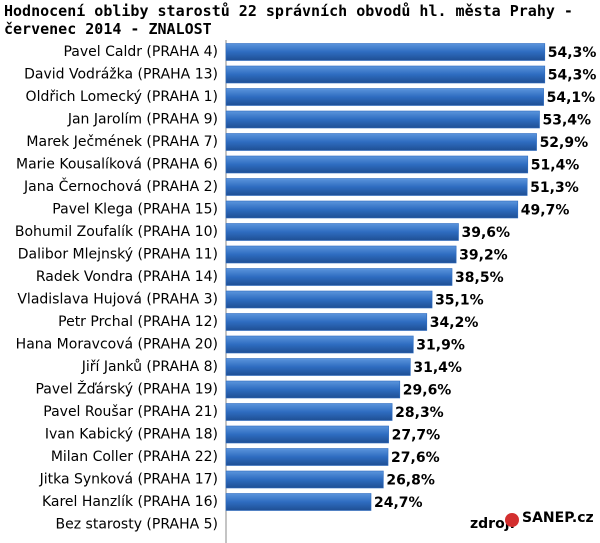  I want to click on category-label: Ivan Kabický (PRAHA 18), so click(131, 435).